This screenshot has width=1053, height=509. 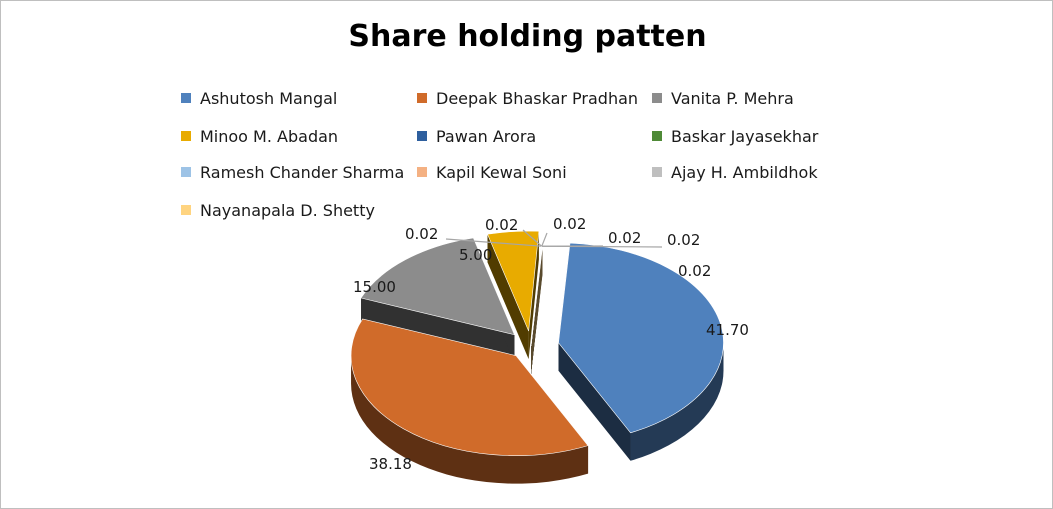 What do you see at coordinates (501, 225) in the screenshot?
I see `data-label-5: 0.02` at bounding box center [501, 225].